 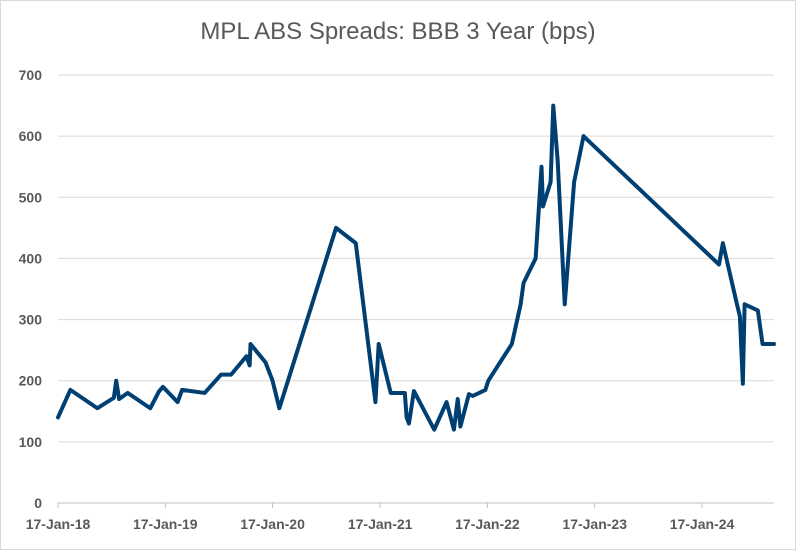 What do you see at coordinates (165, 524) in the screenshot?
I see `x-tick-label: 17-Jan-19` at bounding box center [165, 524].